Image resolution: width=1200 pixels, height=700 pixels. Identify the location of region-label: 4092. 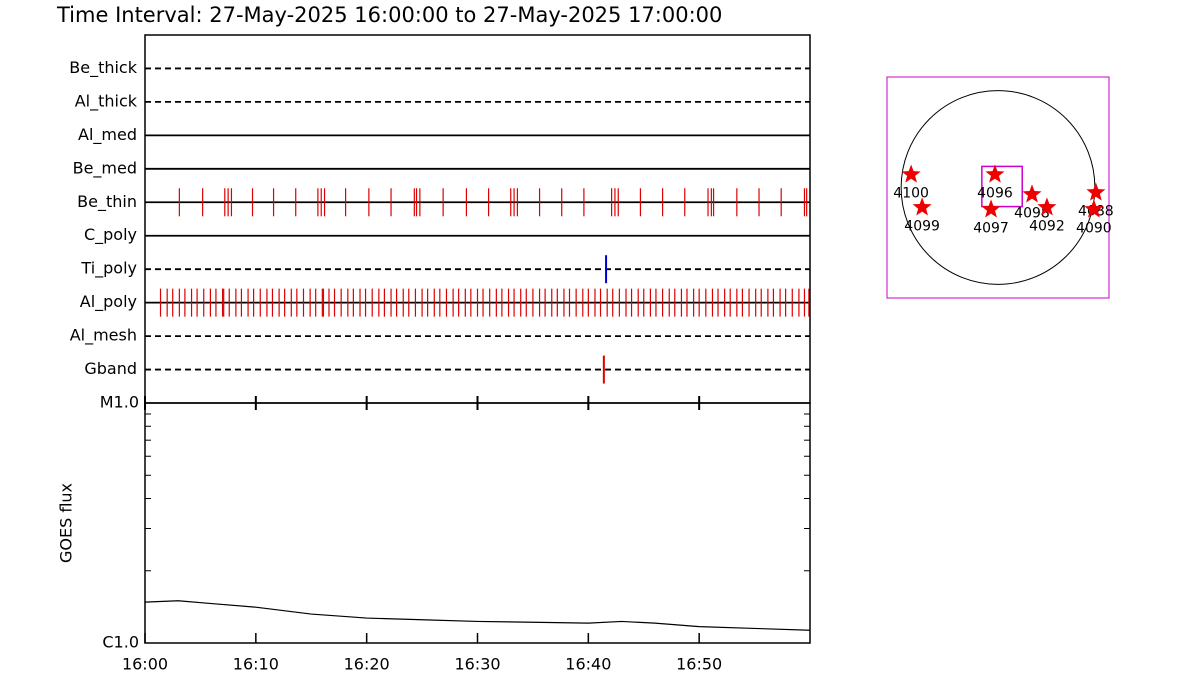
(1047, 226).